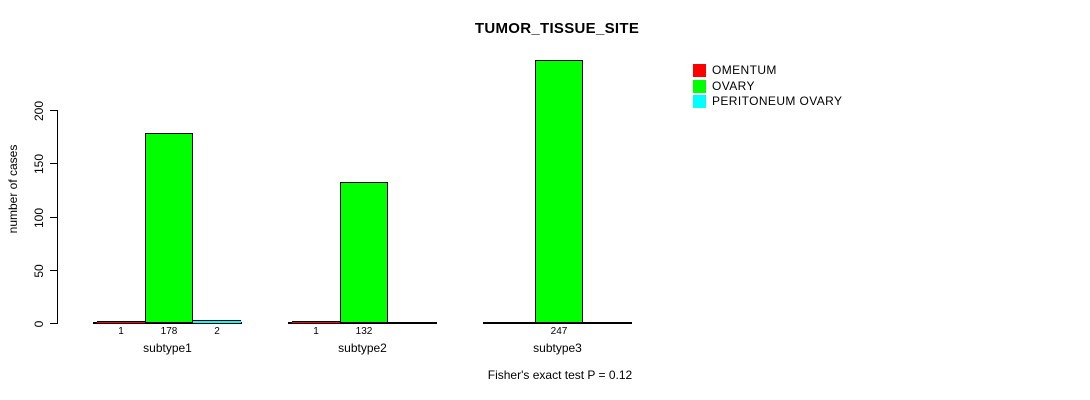 Image resolution: width=1090 pixels, height=400 pixels. I want to click on bar-value-label: 178, so click(169, 331).